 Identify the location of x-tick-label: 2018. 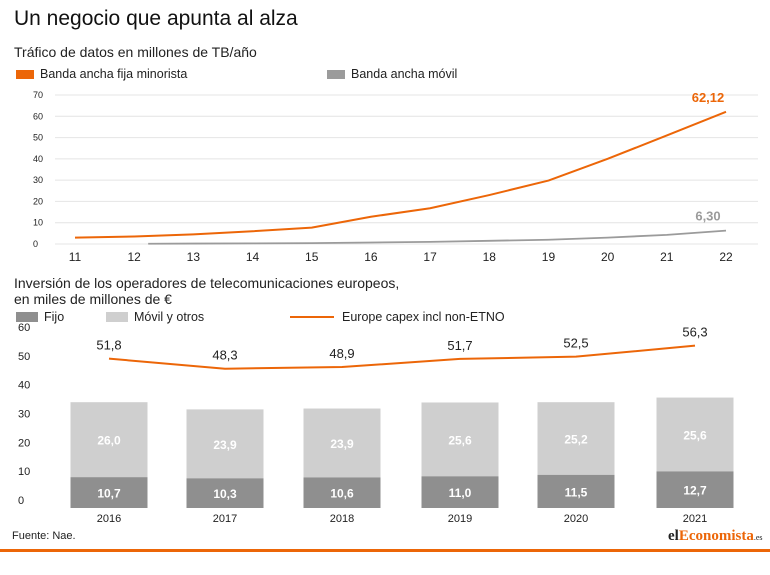
(342, 519).